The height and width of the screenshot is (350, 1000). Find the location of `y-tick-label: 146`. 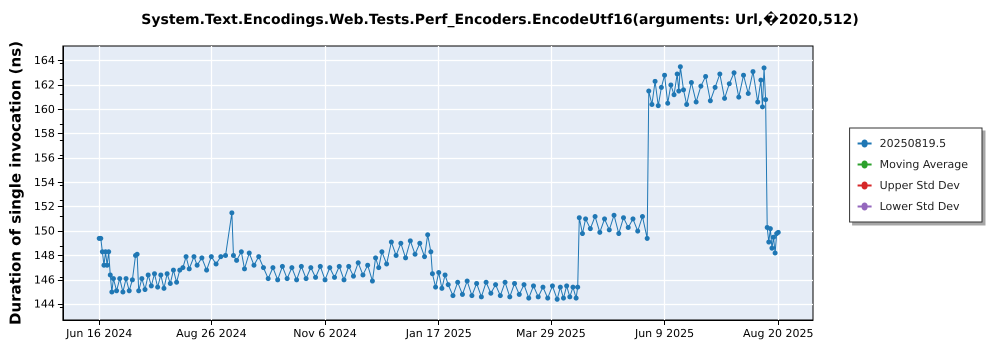

y-tick-label: 146 is located at coordinates (44, 279).